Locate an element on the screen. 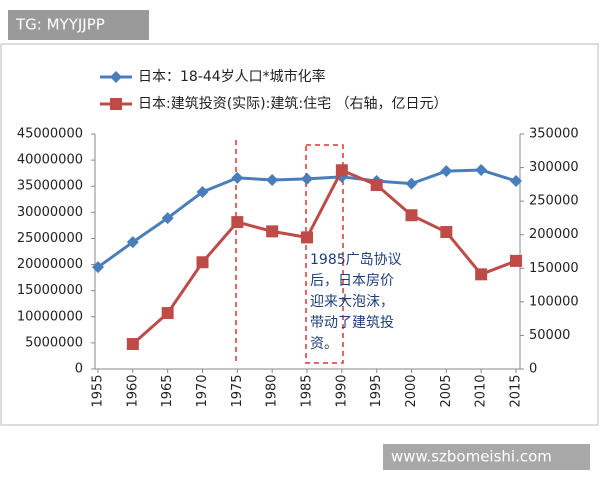 Image resolution: width=600 pixels, height=484 pixels. x-tick-label: 1955 is located at coordinates (98, 390).